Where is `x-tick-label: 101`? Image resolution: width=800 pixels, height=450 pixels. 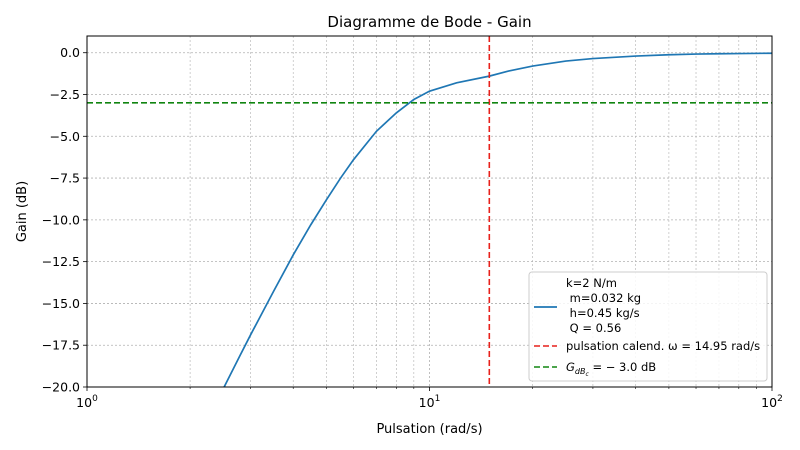
x-tick-label: 101 is located at coordinates (430, 402).